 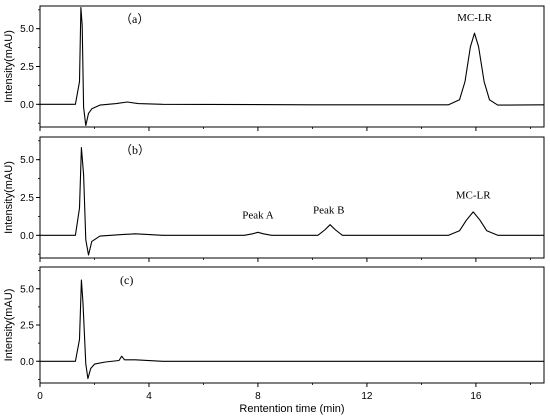 What do you see at coordinates (476, 396) in the screenshot?
I see `x-tick-label: 16` at bounding box center [476, 396].